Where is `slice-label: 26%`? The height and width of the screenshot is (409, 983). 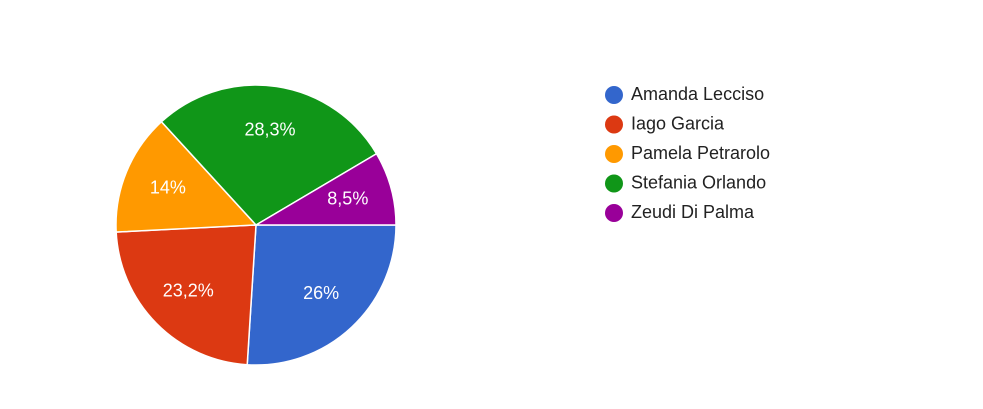
slice-label: 26% is located at coordinates (321, 293).